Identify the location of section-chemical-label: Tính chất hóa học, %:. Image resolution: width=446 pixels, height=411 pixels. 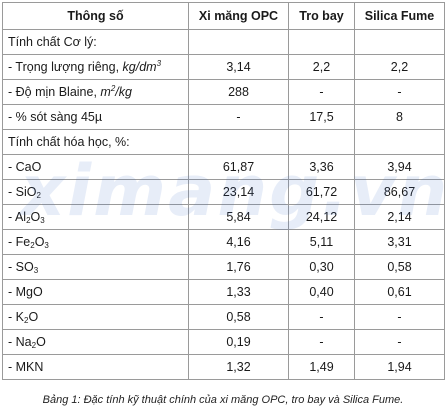
(95, 142).